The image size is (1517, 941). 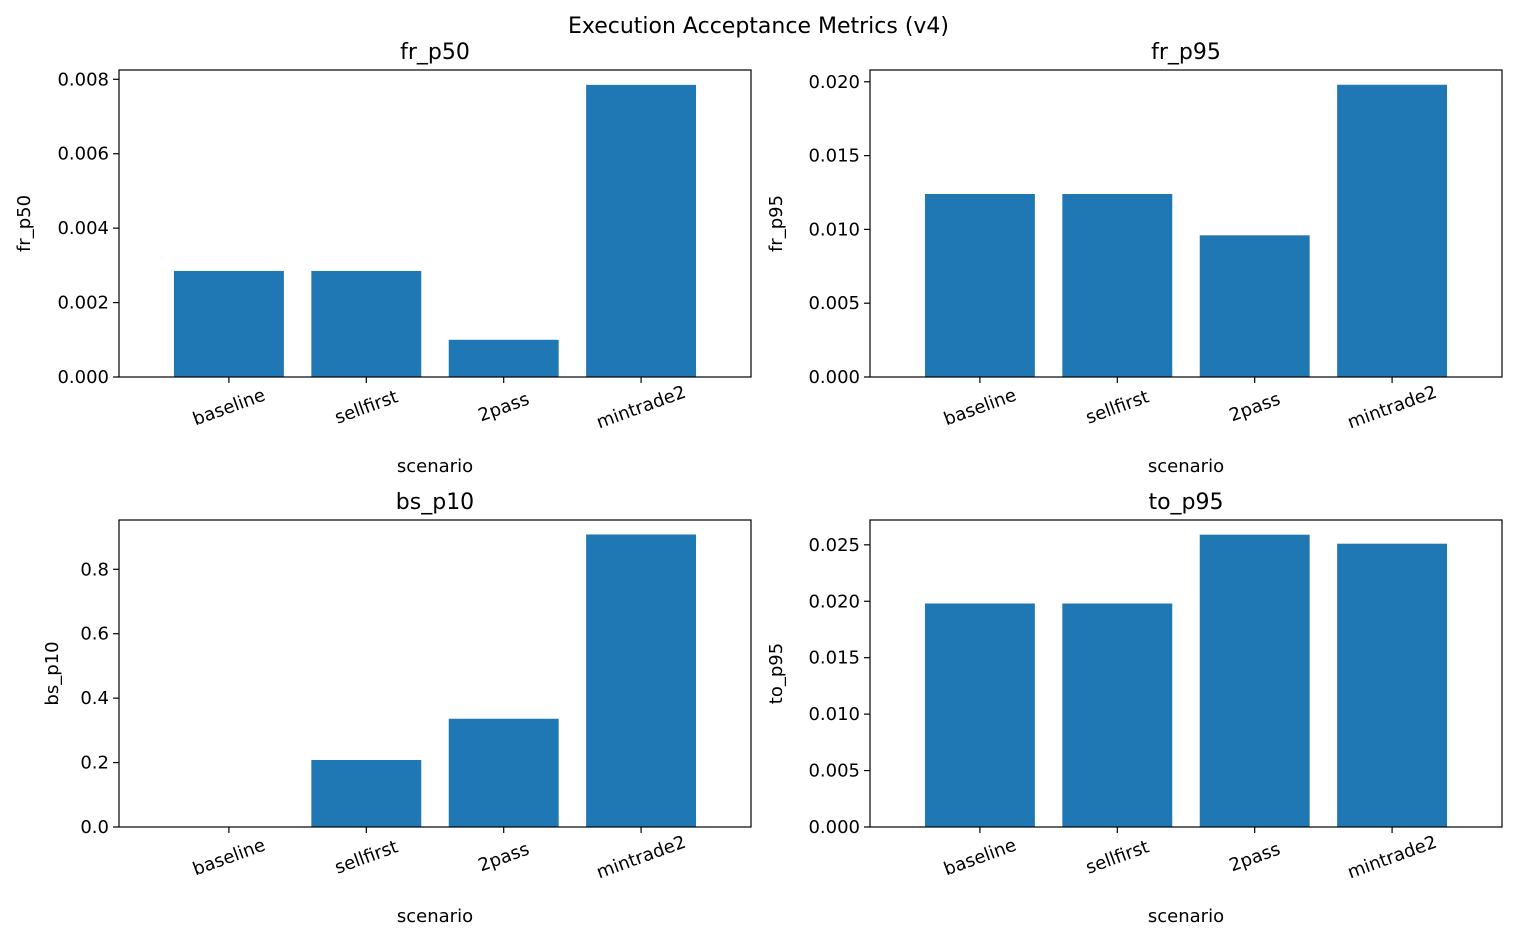 I want to click on y-tick-label: 0.0, so click(x=94, y=827).